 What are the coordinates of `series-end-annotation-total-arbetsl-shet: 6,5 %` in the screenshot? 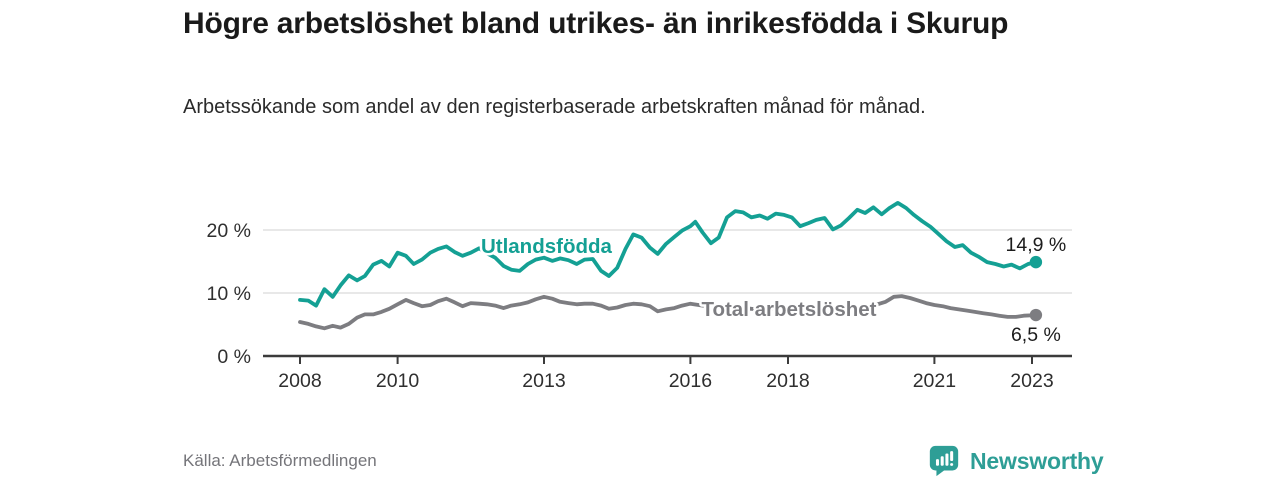 It's located at (1036, 335).